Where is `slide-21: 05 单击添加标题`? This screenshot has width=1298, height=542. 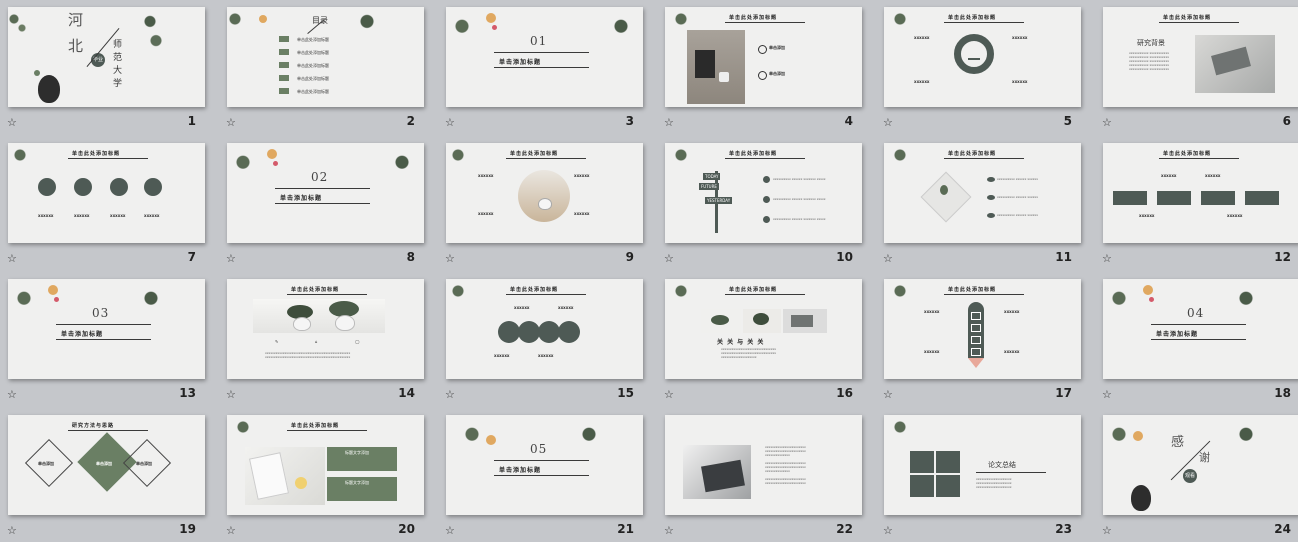
slide-21: 05 单击添加标题 is located at coordinates (544, 465).